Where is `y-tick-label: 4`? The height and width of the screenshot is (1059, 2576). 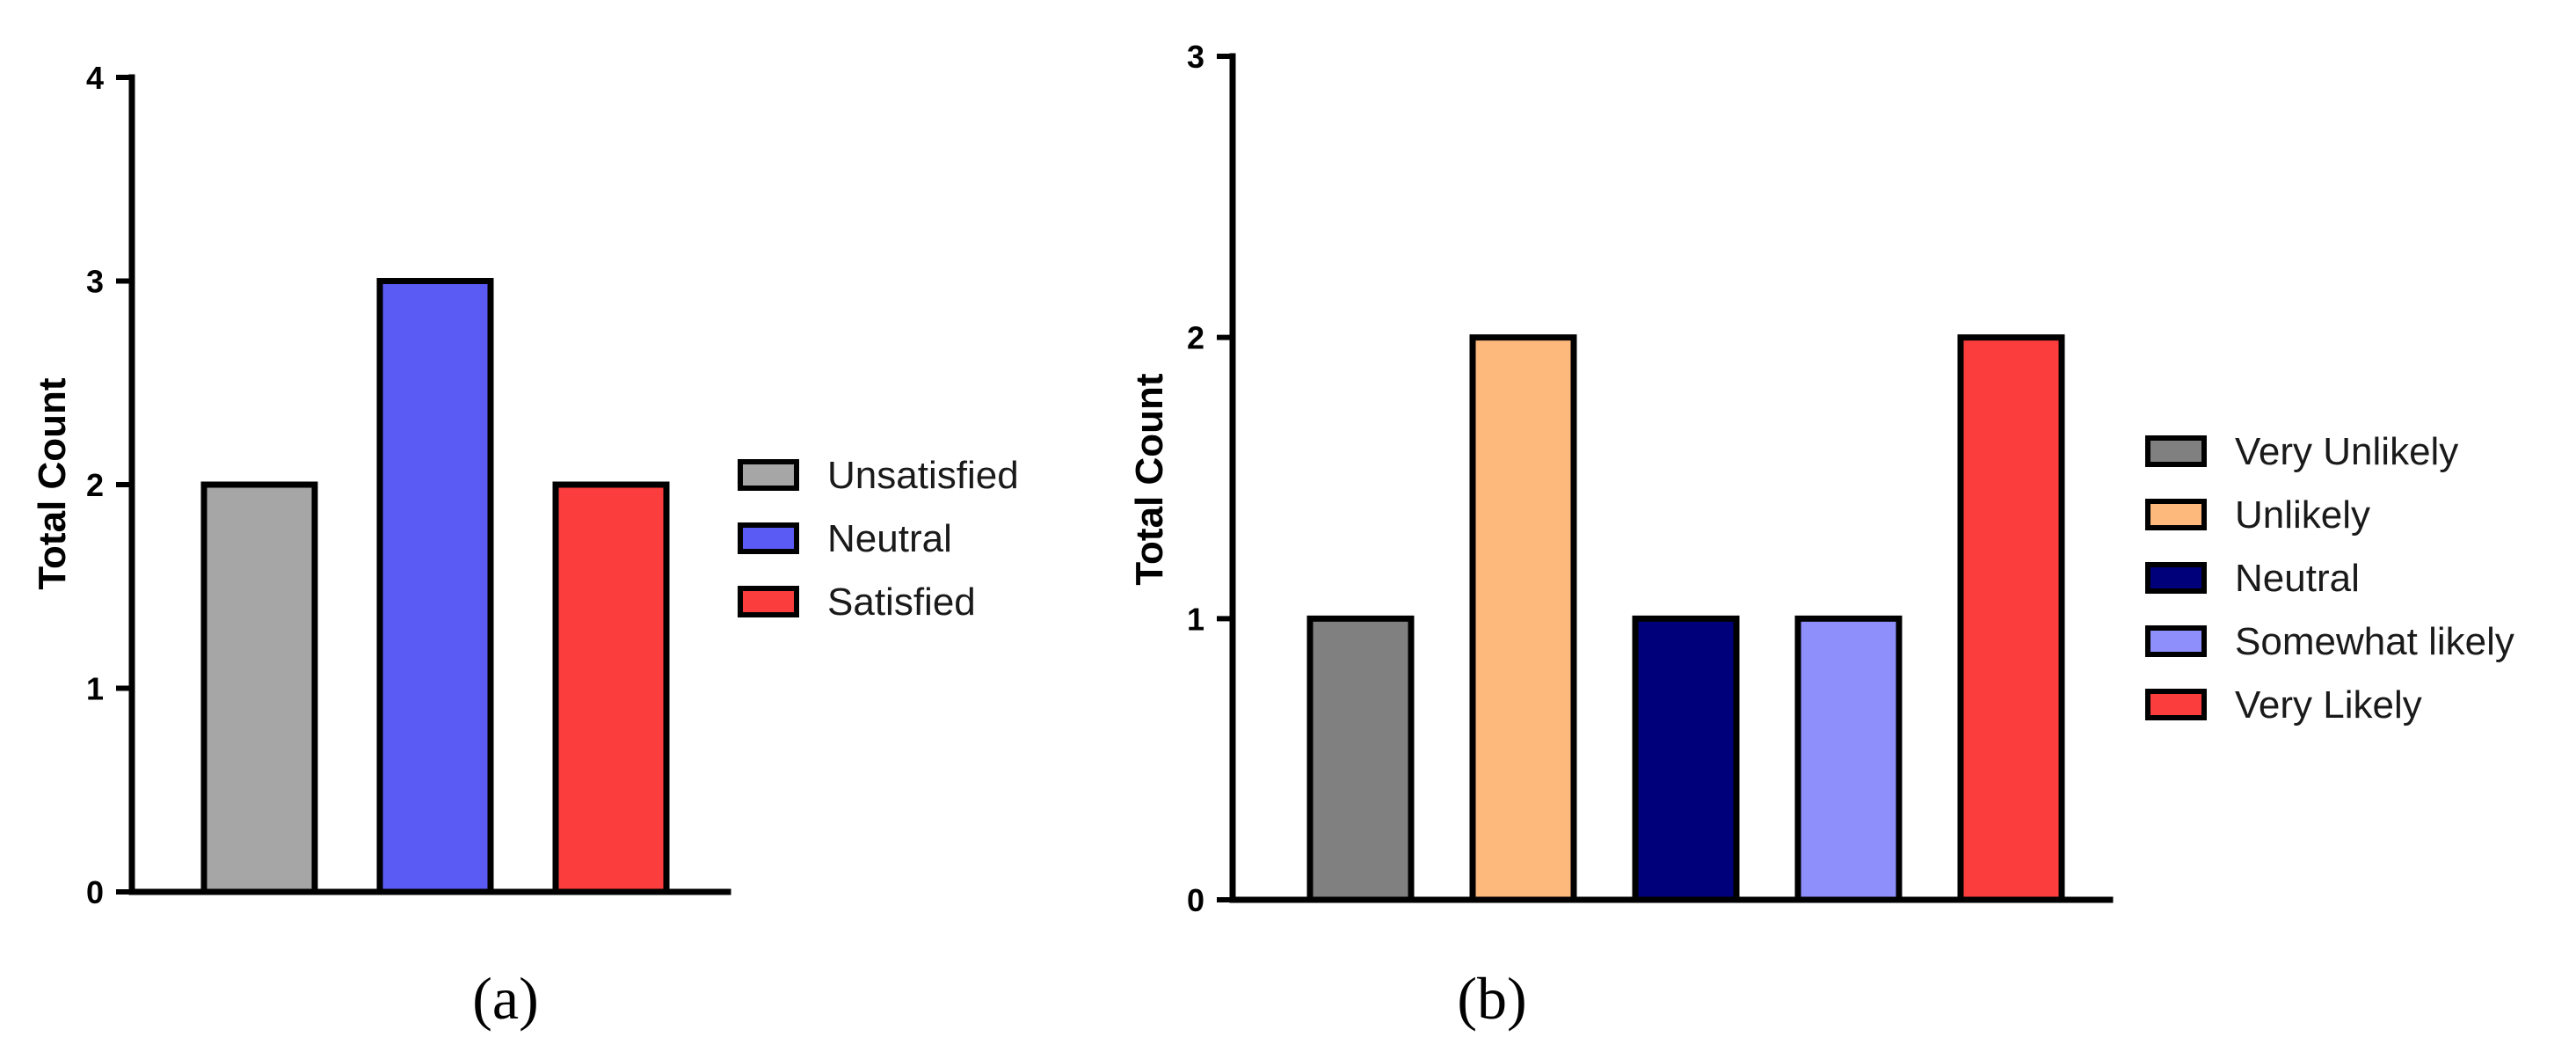
y-tick-label: 4 is located at coordinates (95, 78).